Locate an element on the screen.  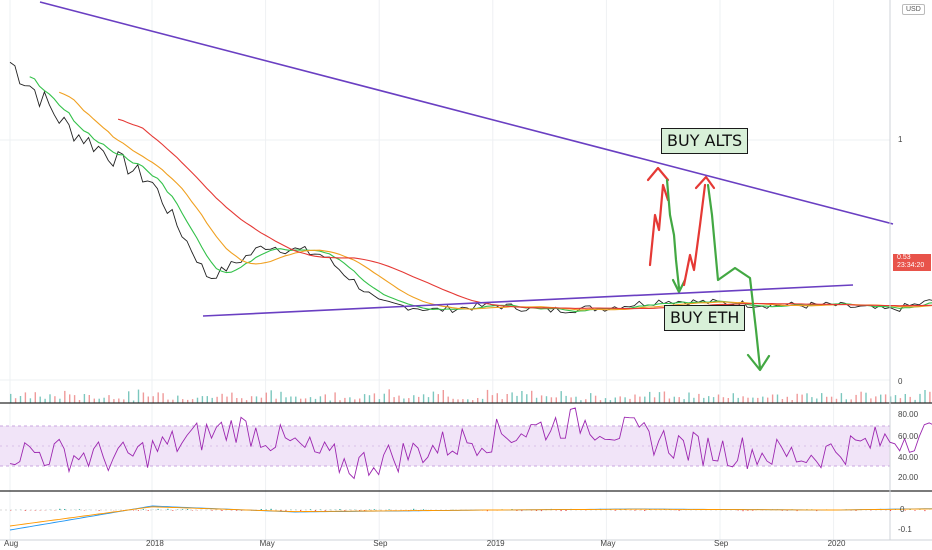
buy-eth-annotation: BUY ETH is located at coordinates (705, 318).